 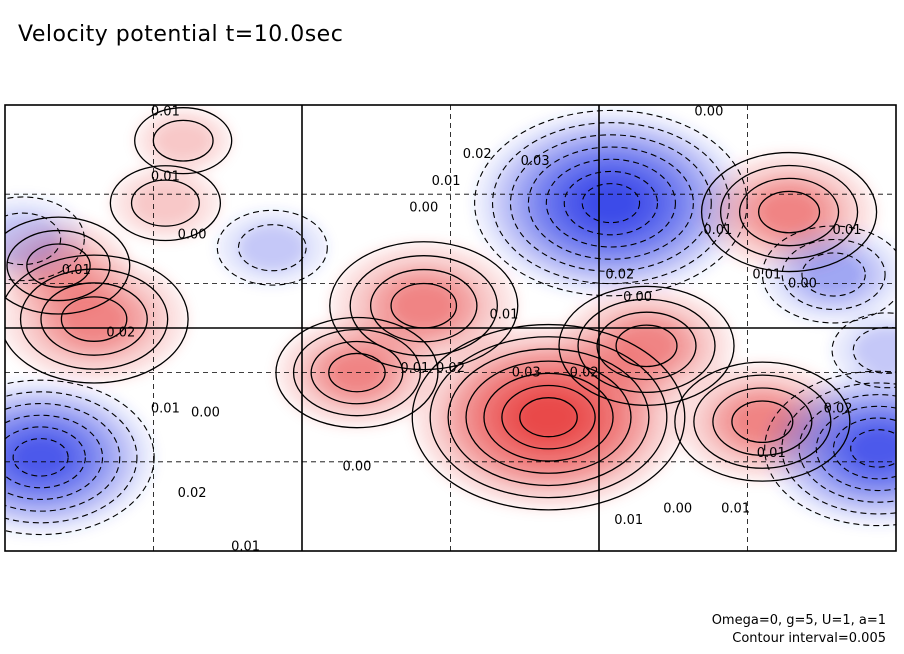 I want to click on contours-neg-bottom-left, so click(x=80, y=457).